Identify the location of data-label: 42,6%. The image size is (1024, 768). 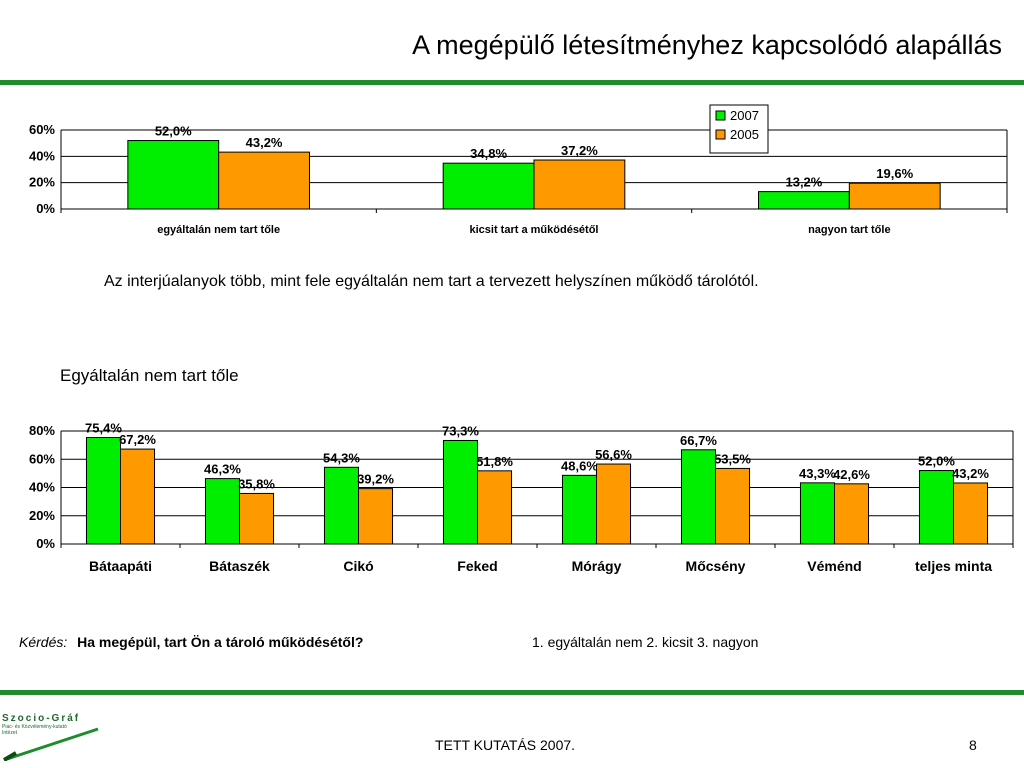
(851, 474).